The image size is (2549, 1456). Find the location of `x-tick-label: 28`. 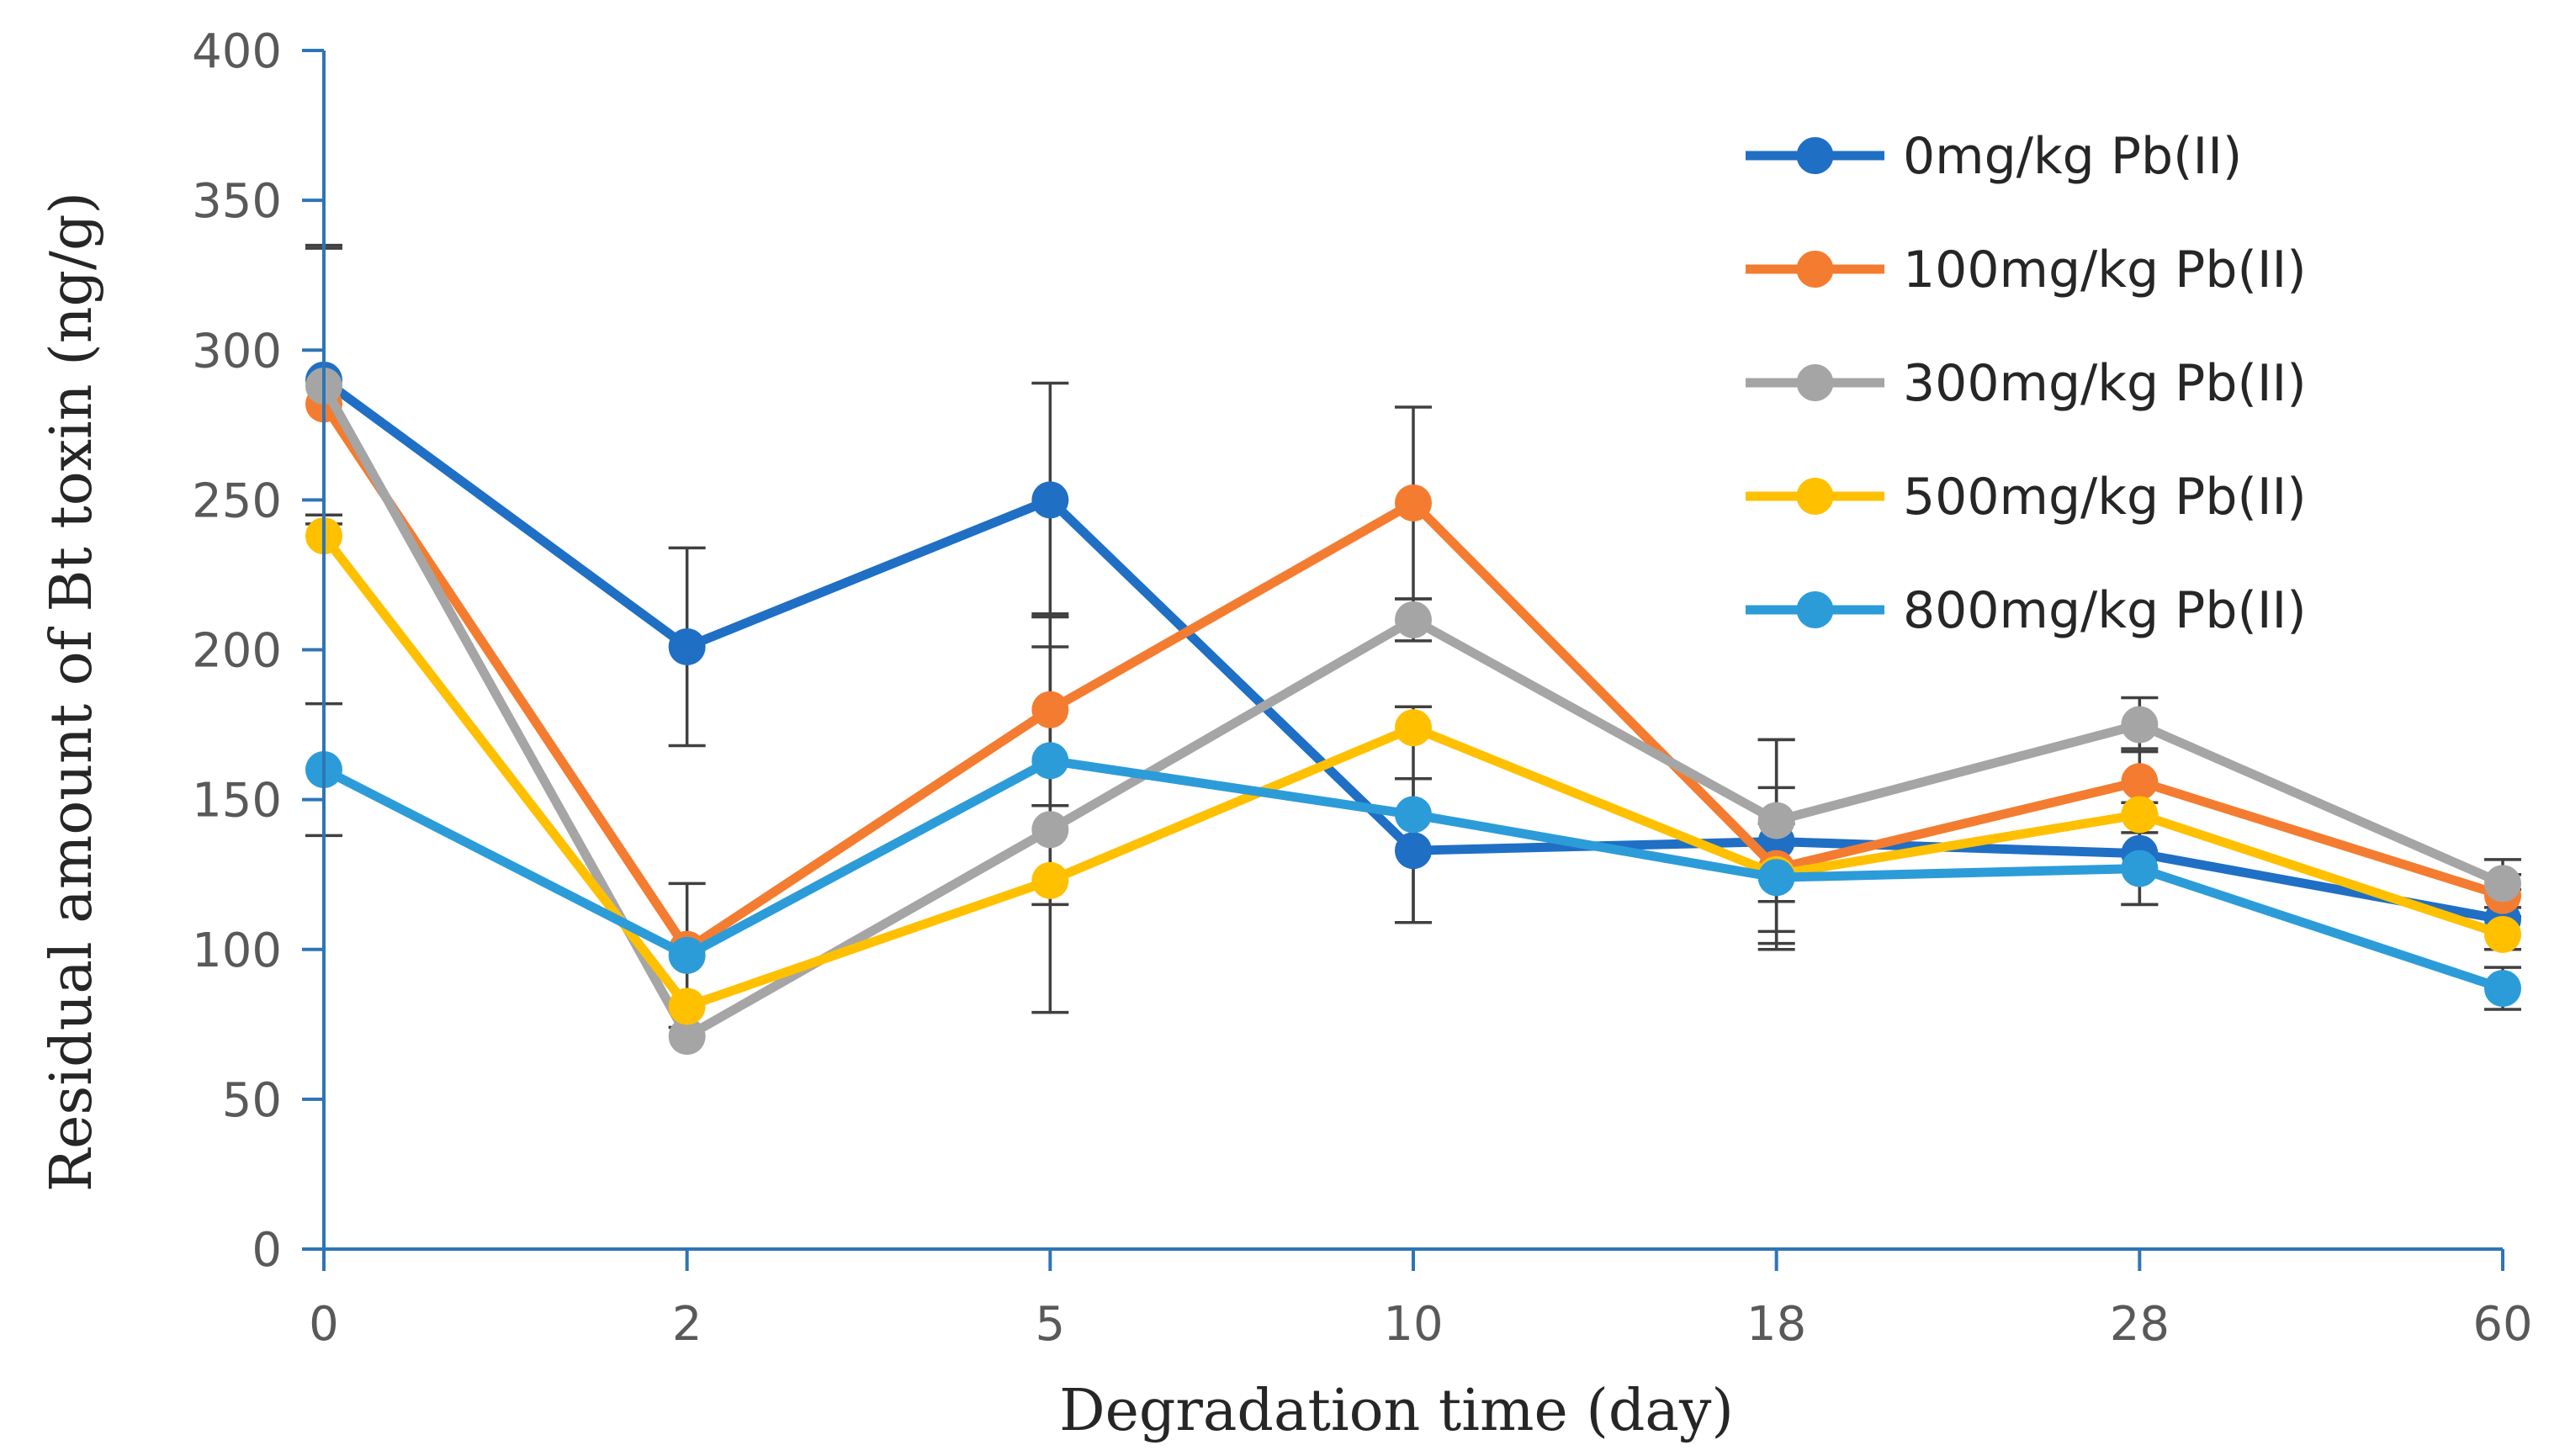

x-tick-label: 28 is located at coordinates (2140, 1324).